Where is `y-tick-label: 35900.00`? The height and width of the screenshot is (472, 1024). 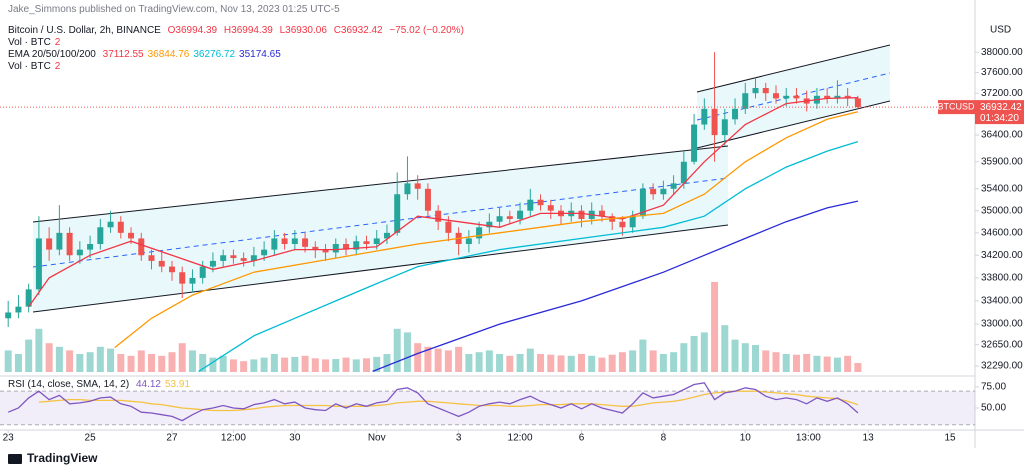 y-tick-label: 35900.00 is located at coordinates (1002, 161).